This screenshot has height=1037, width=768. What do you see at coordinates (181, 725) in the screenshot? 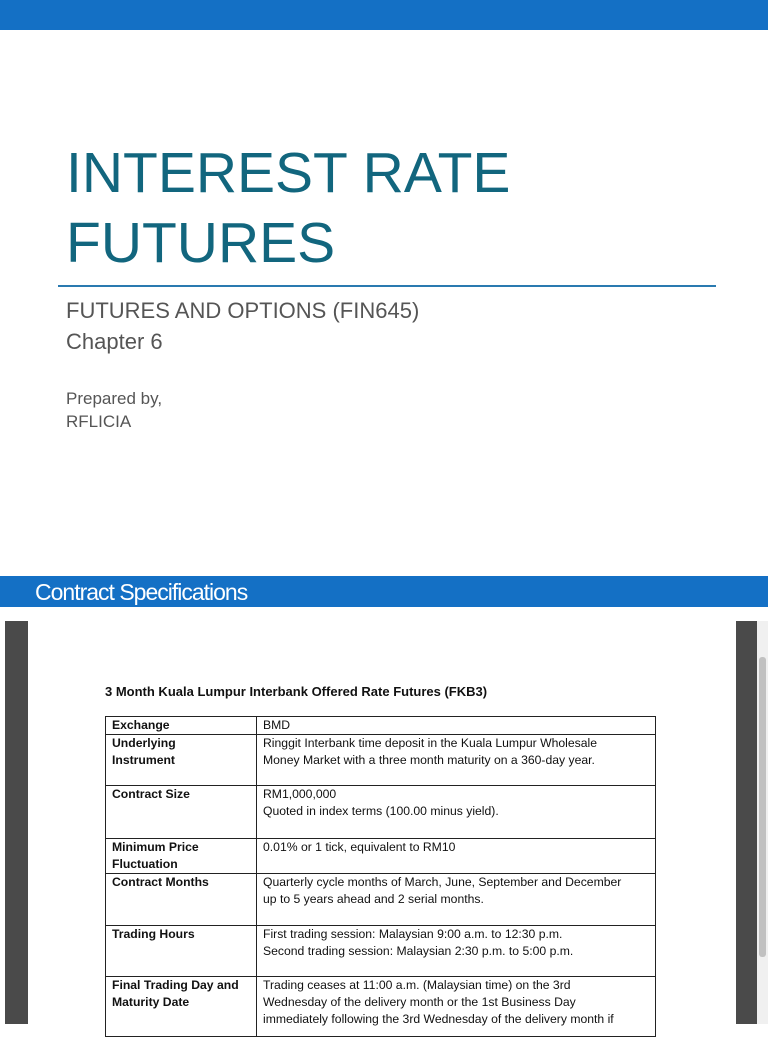
I see `spec-label: Exchange` at bounding box center [181, 725].